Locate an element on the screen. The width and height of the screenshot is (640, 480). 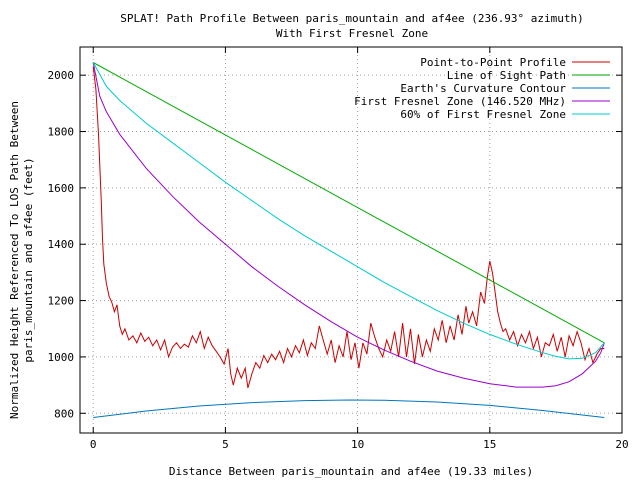
y-tick-label: 1000 is located at coordinates (61, 357).